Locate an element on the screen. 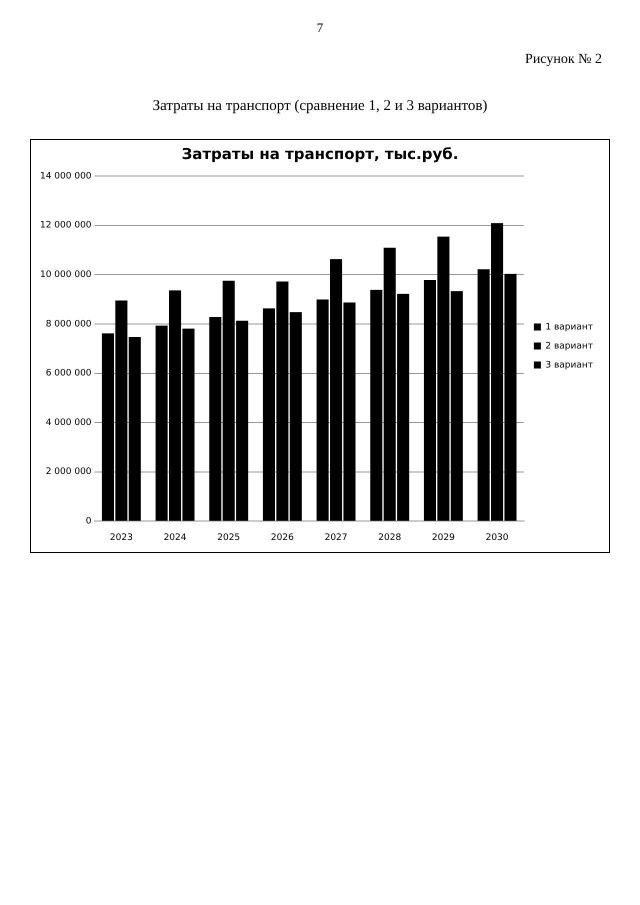 Image resolution: width=640 pixels, height=905 pixels. y-tick-label: 12 000 000 is located at coordinates (66, 225).